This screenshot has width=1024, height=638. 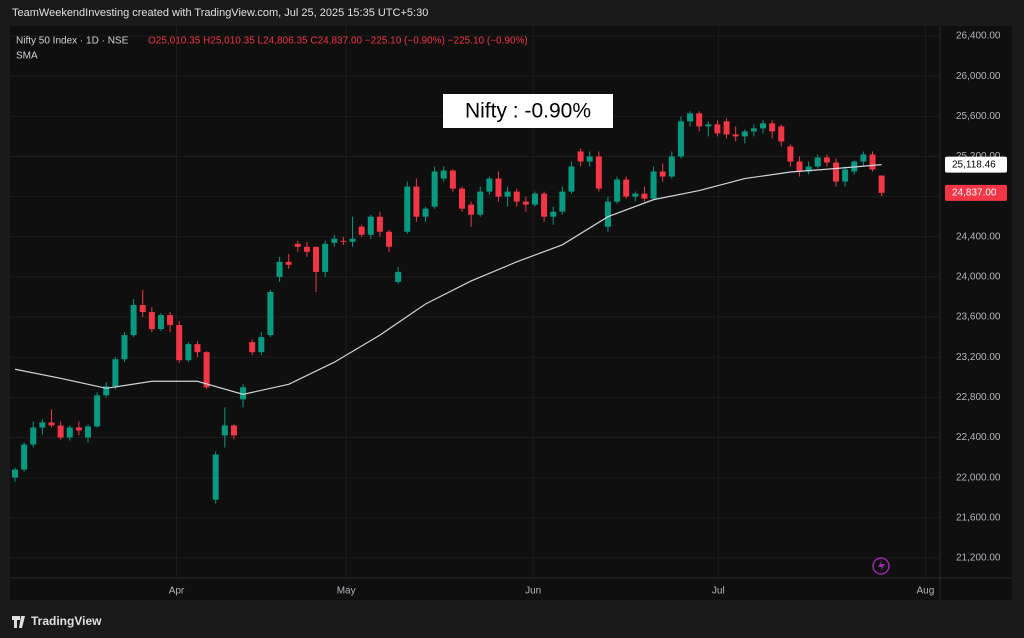 I want to click on y-tick-label: 22,400.00, so click(x=978, y=437).